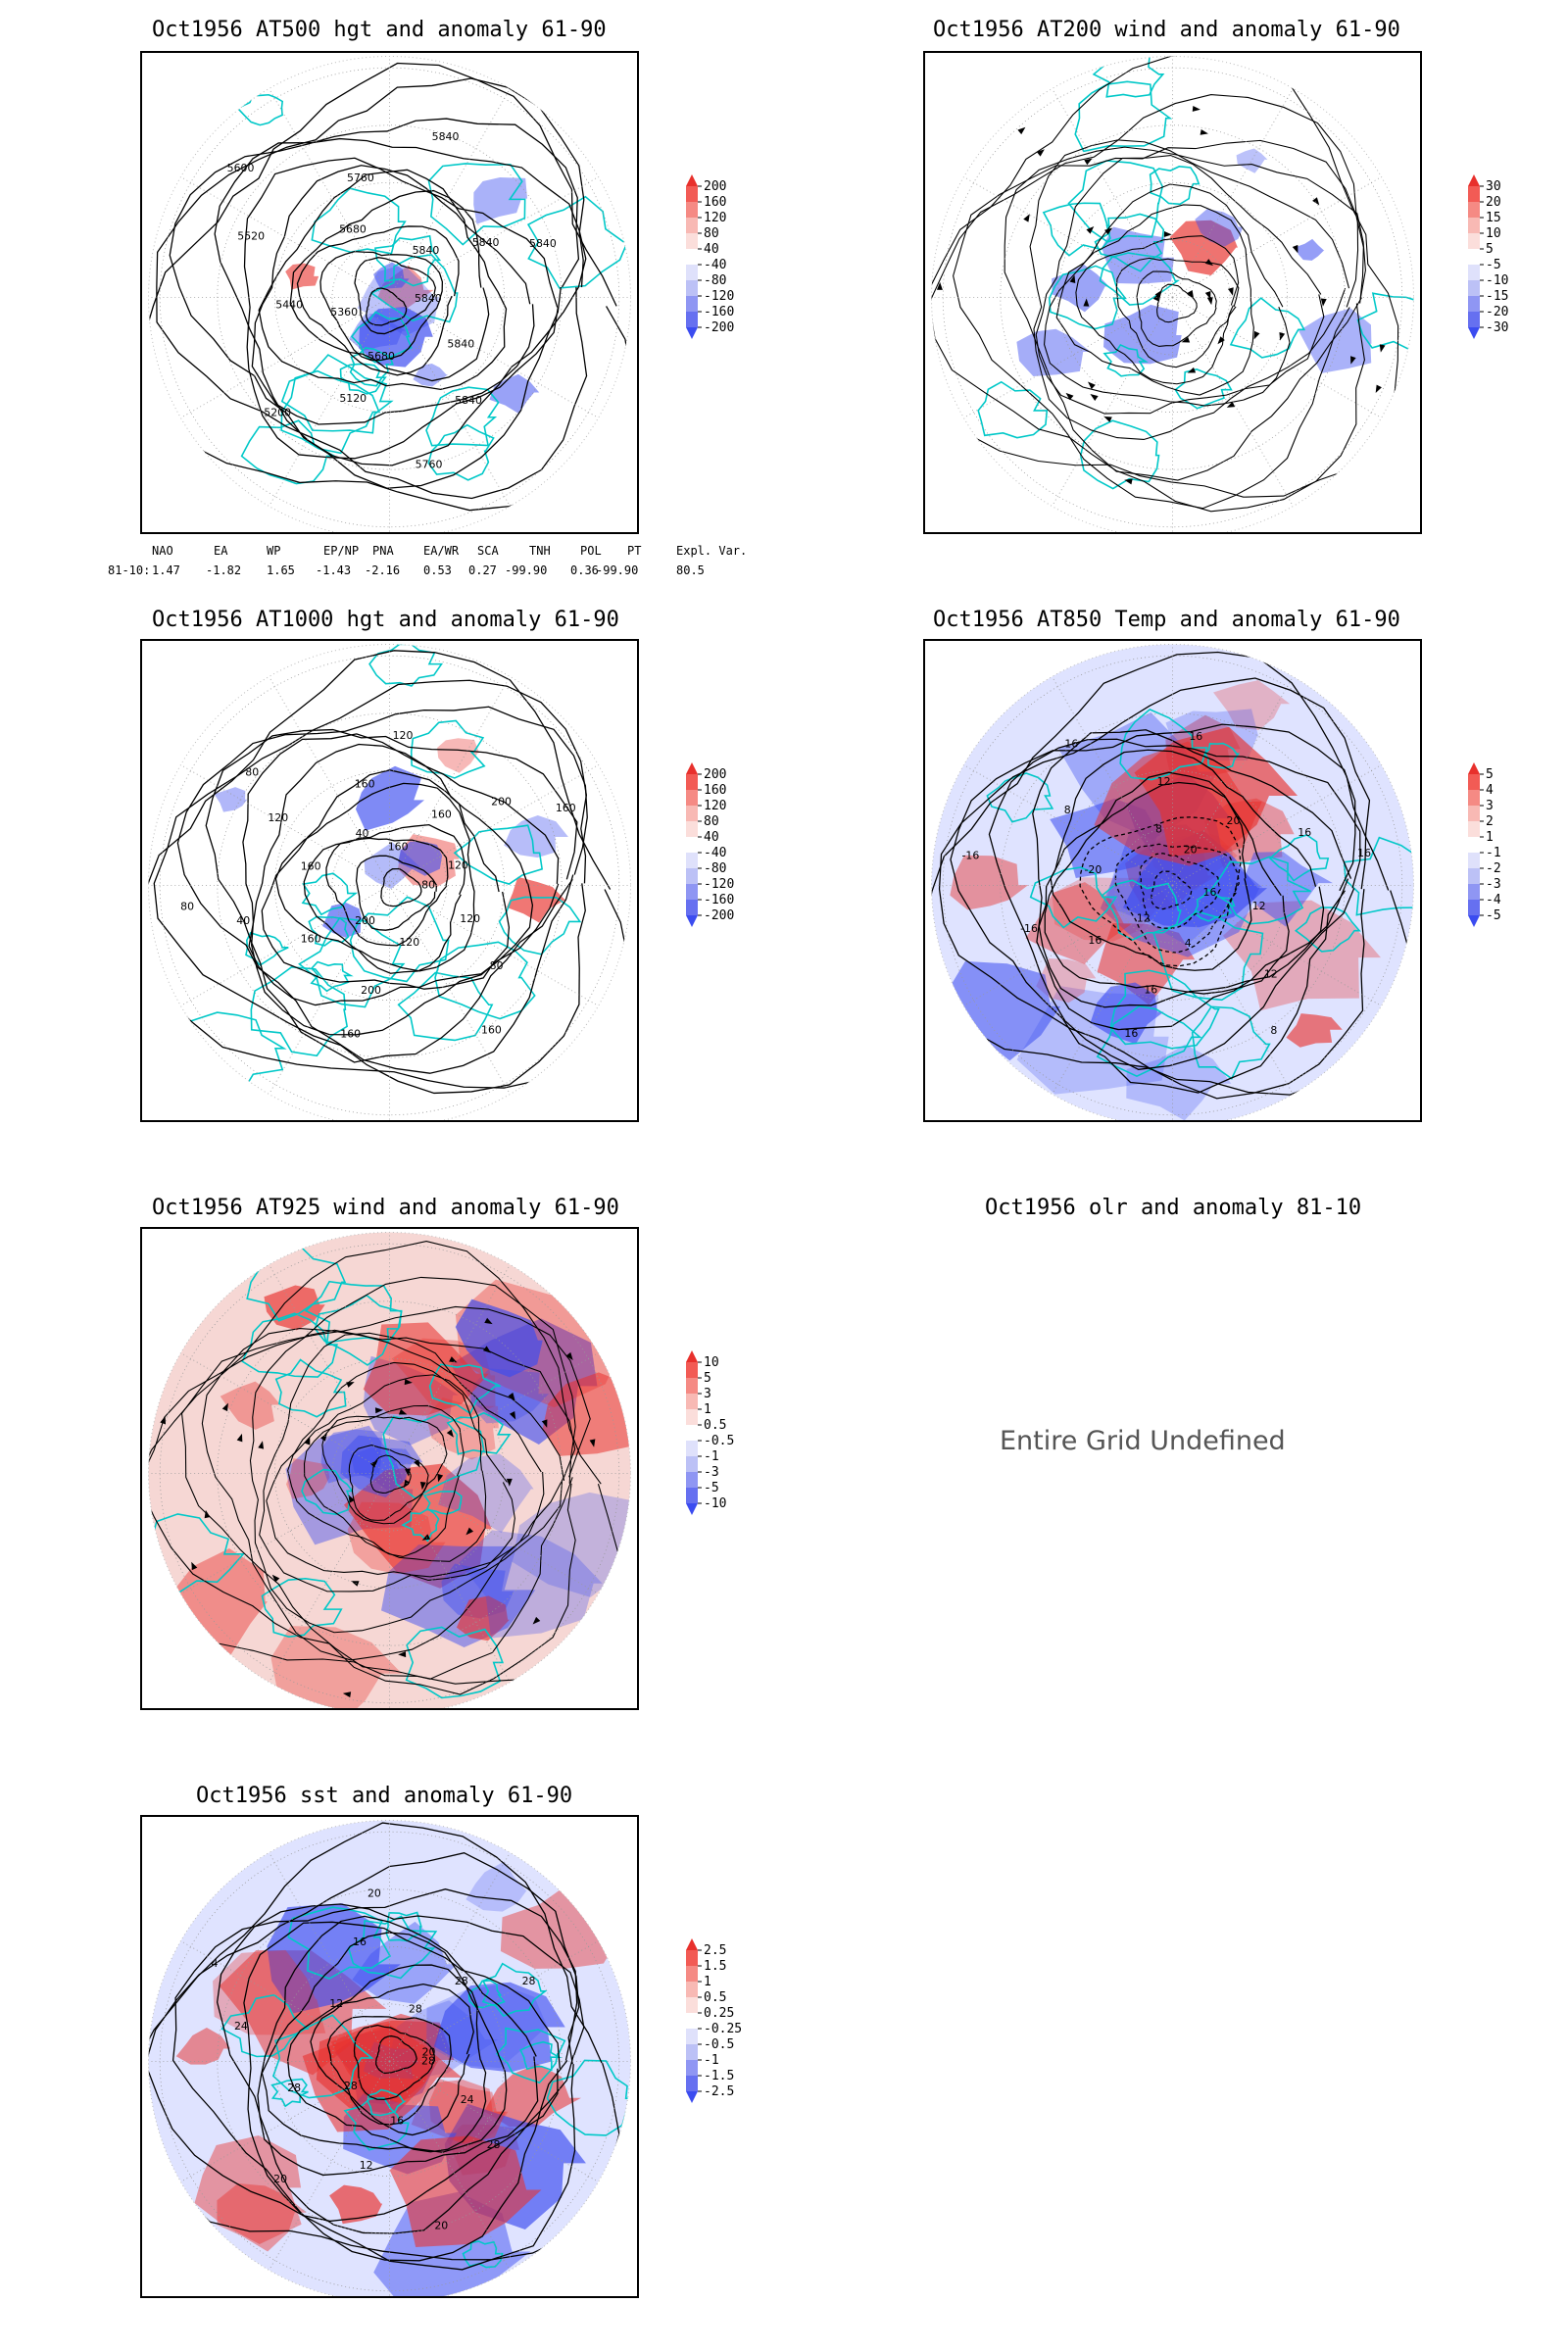  Describe the element at coordinates (467, 2099) in the screenshot. I see `contour-label: 24` at that location.